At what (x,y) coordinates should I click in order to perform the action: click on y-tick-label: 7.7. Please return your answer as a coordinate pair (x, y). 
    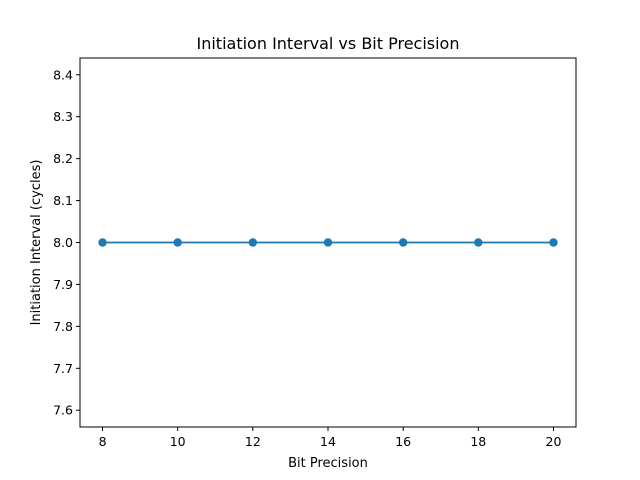
    Looking at the image, I should click on (63, 368).